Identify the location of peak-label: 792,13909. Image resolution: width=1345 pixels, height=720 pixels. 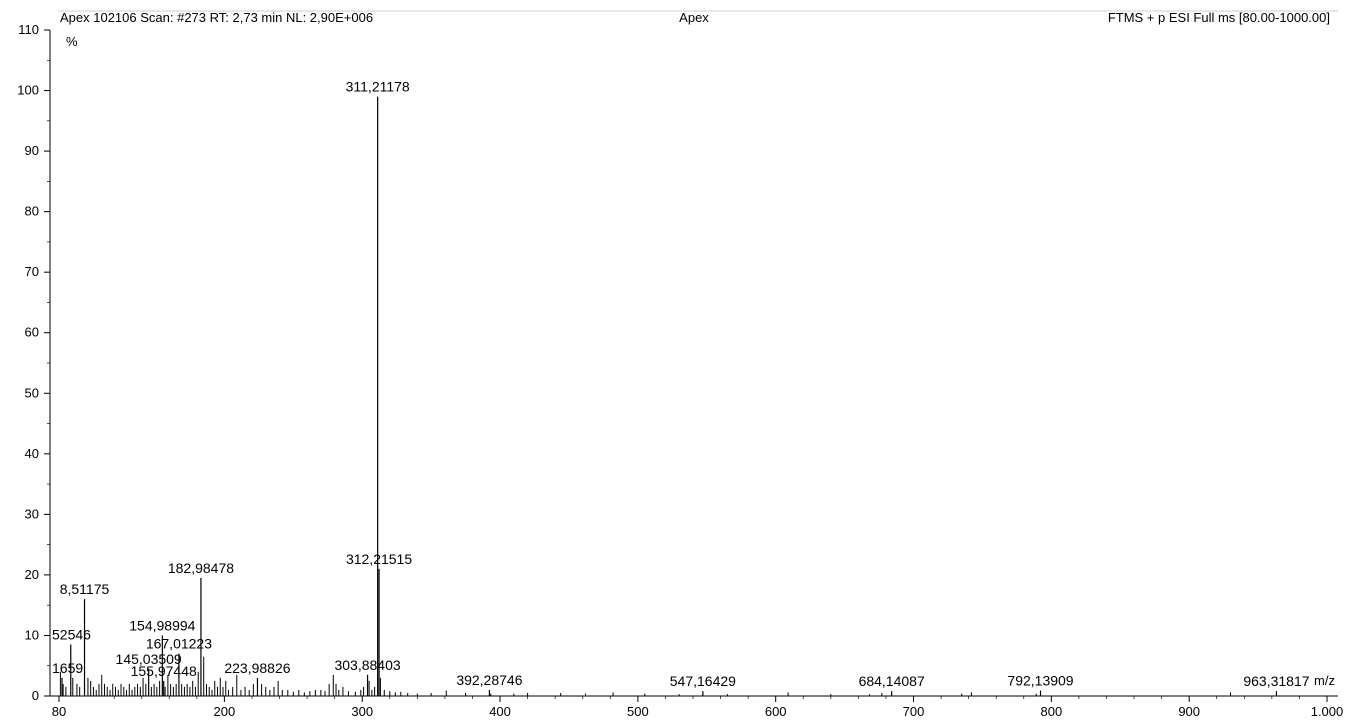
(1040, 681).